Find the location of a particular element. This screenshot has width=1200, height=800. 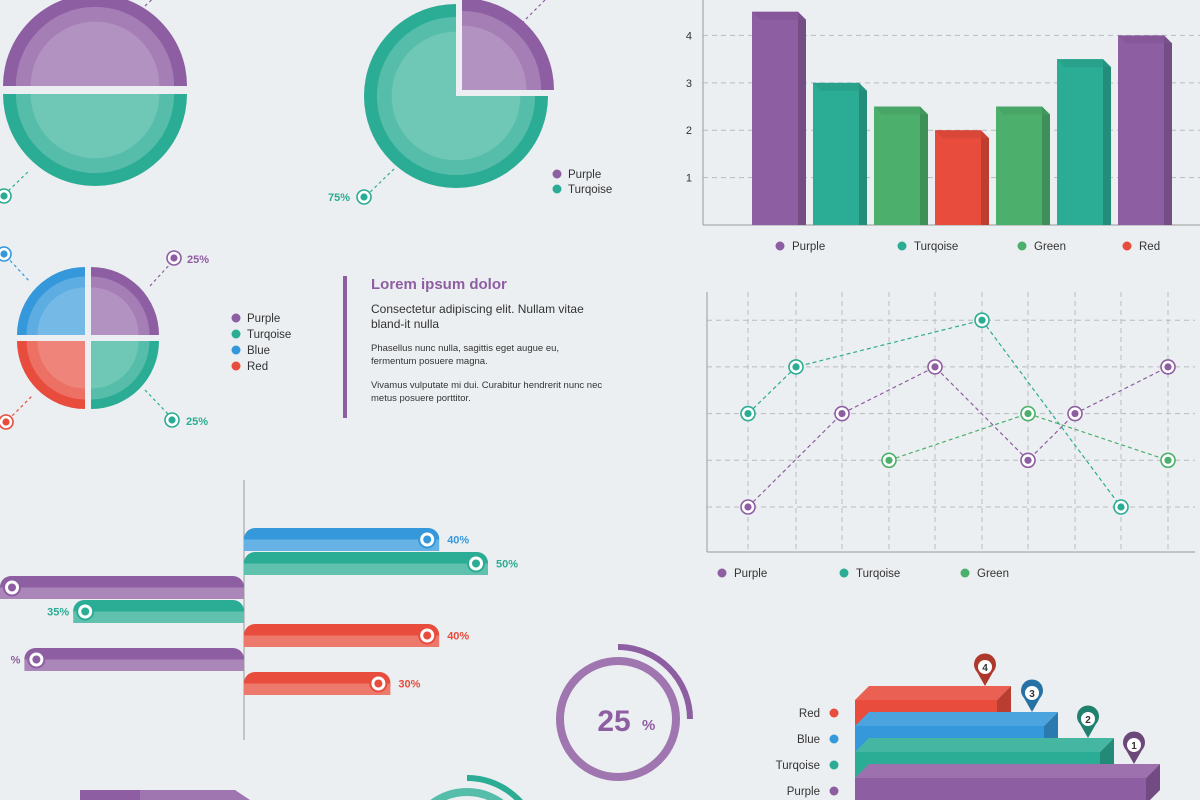

stair-label-red: Red is located at coordinates (809, 714).